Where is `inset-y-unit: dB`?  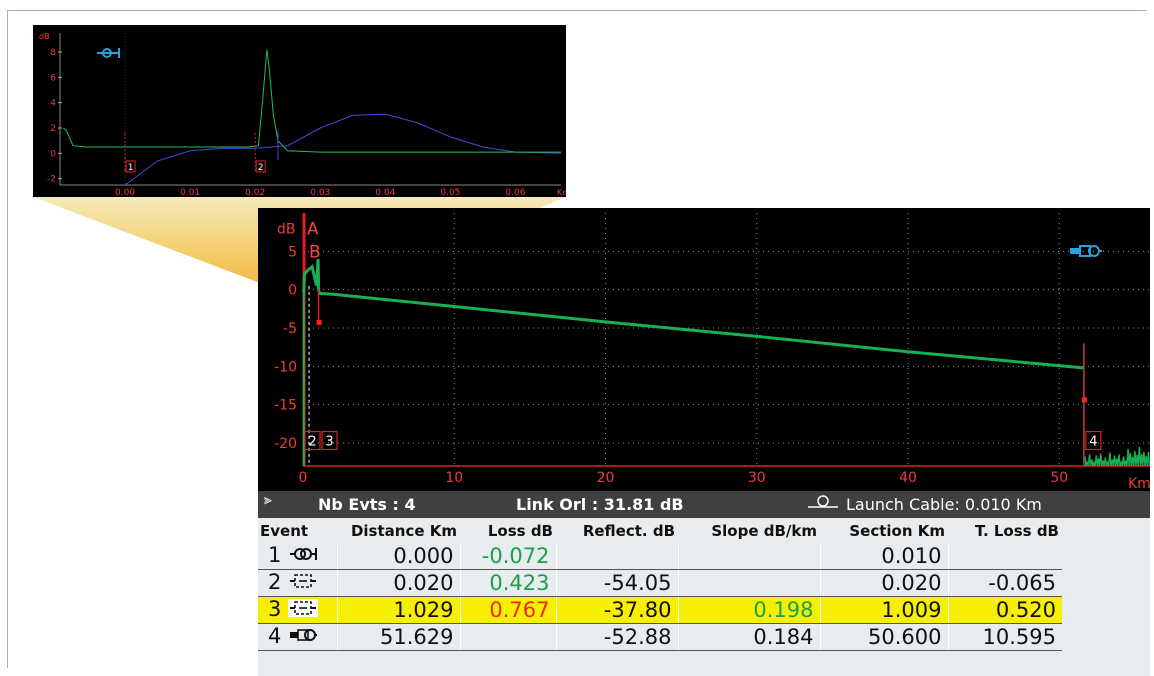 inset-y-unit: dB is located at coordinates (44, 36).